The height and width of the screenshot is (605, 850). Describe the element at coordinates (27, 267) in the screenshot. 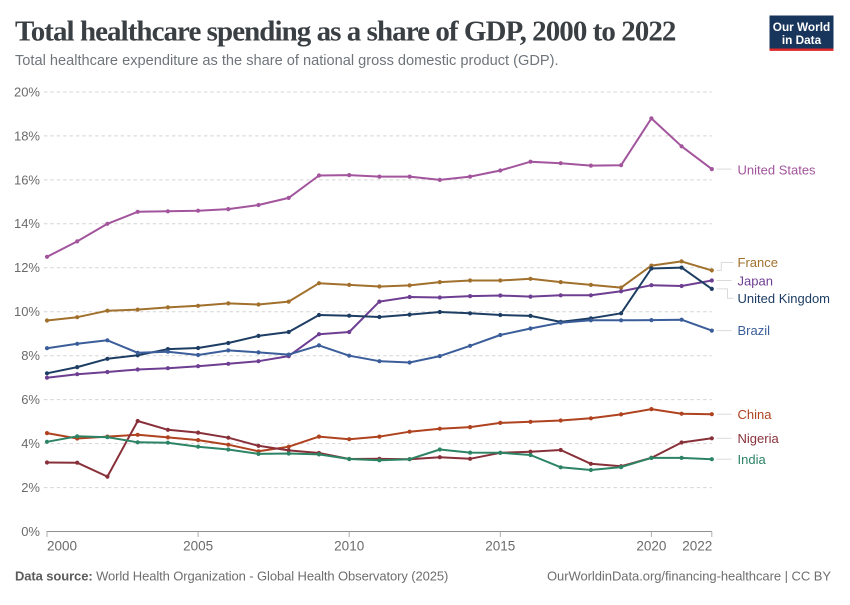

I see `svg-text: 12%` at that location.